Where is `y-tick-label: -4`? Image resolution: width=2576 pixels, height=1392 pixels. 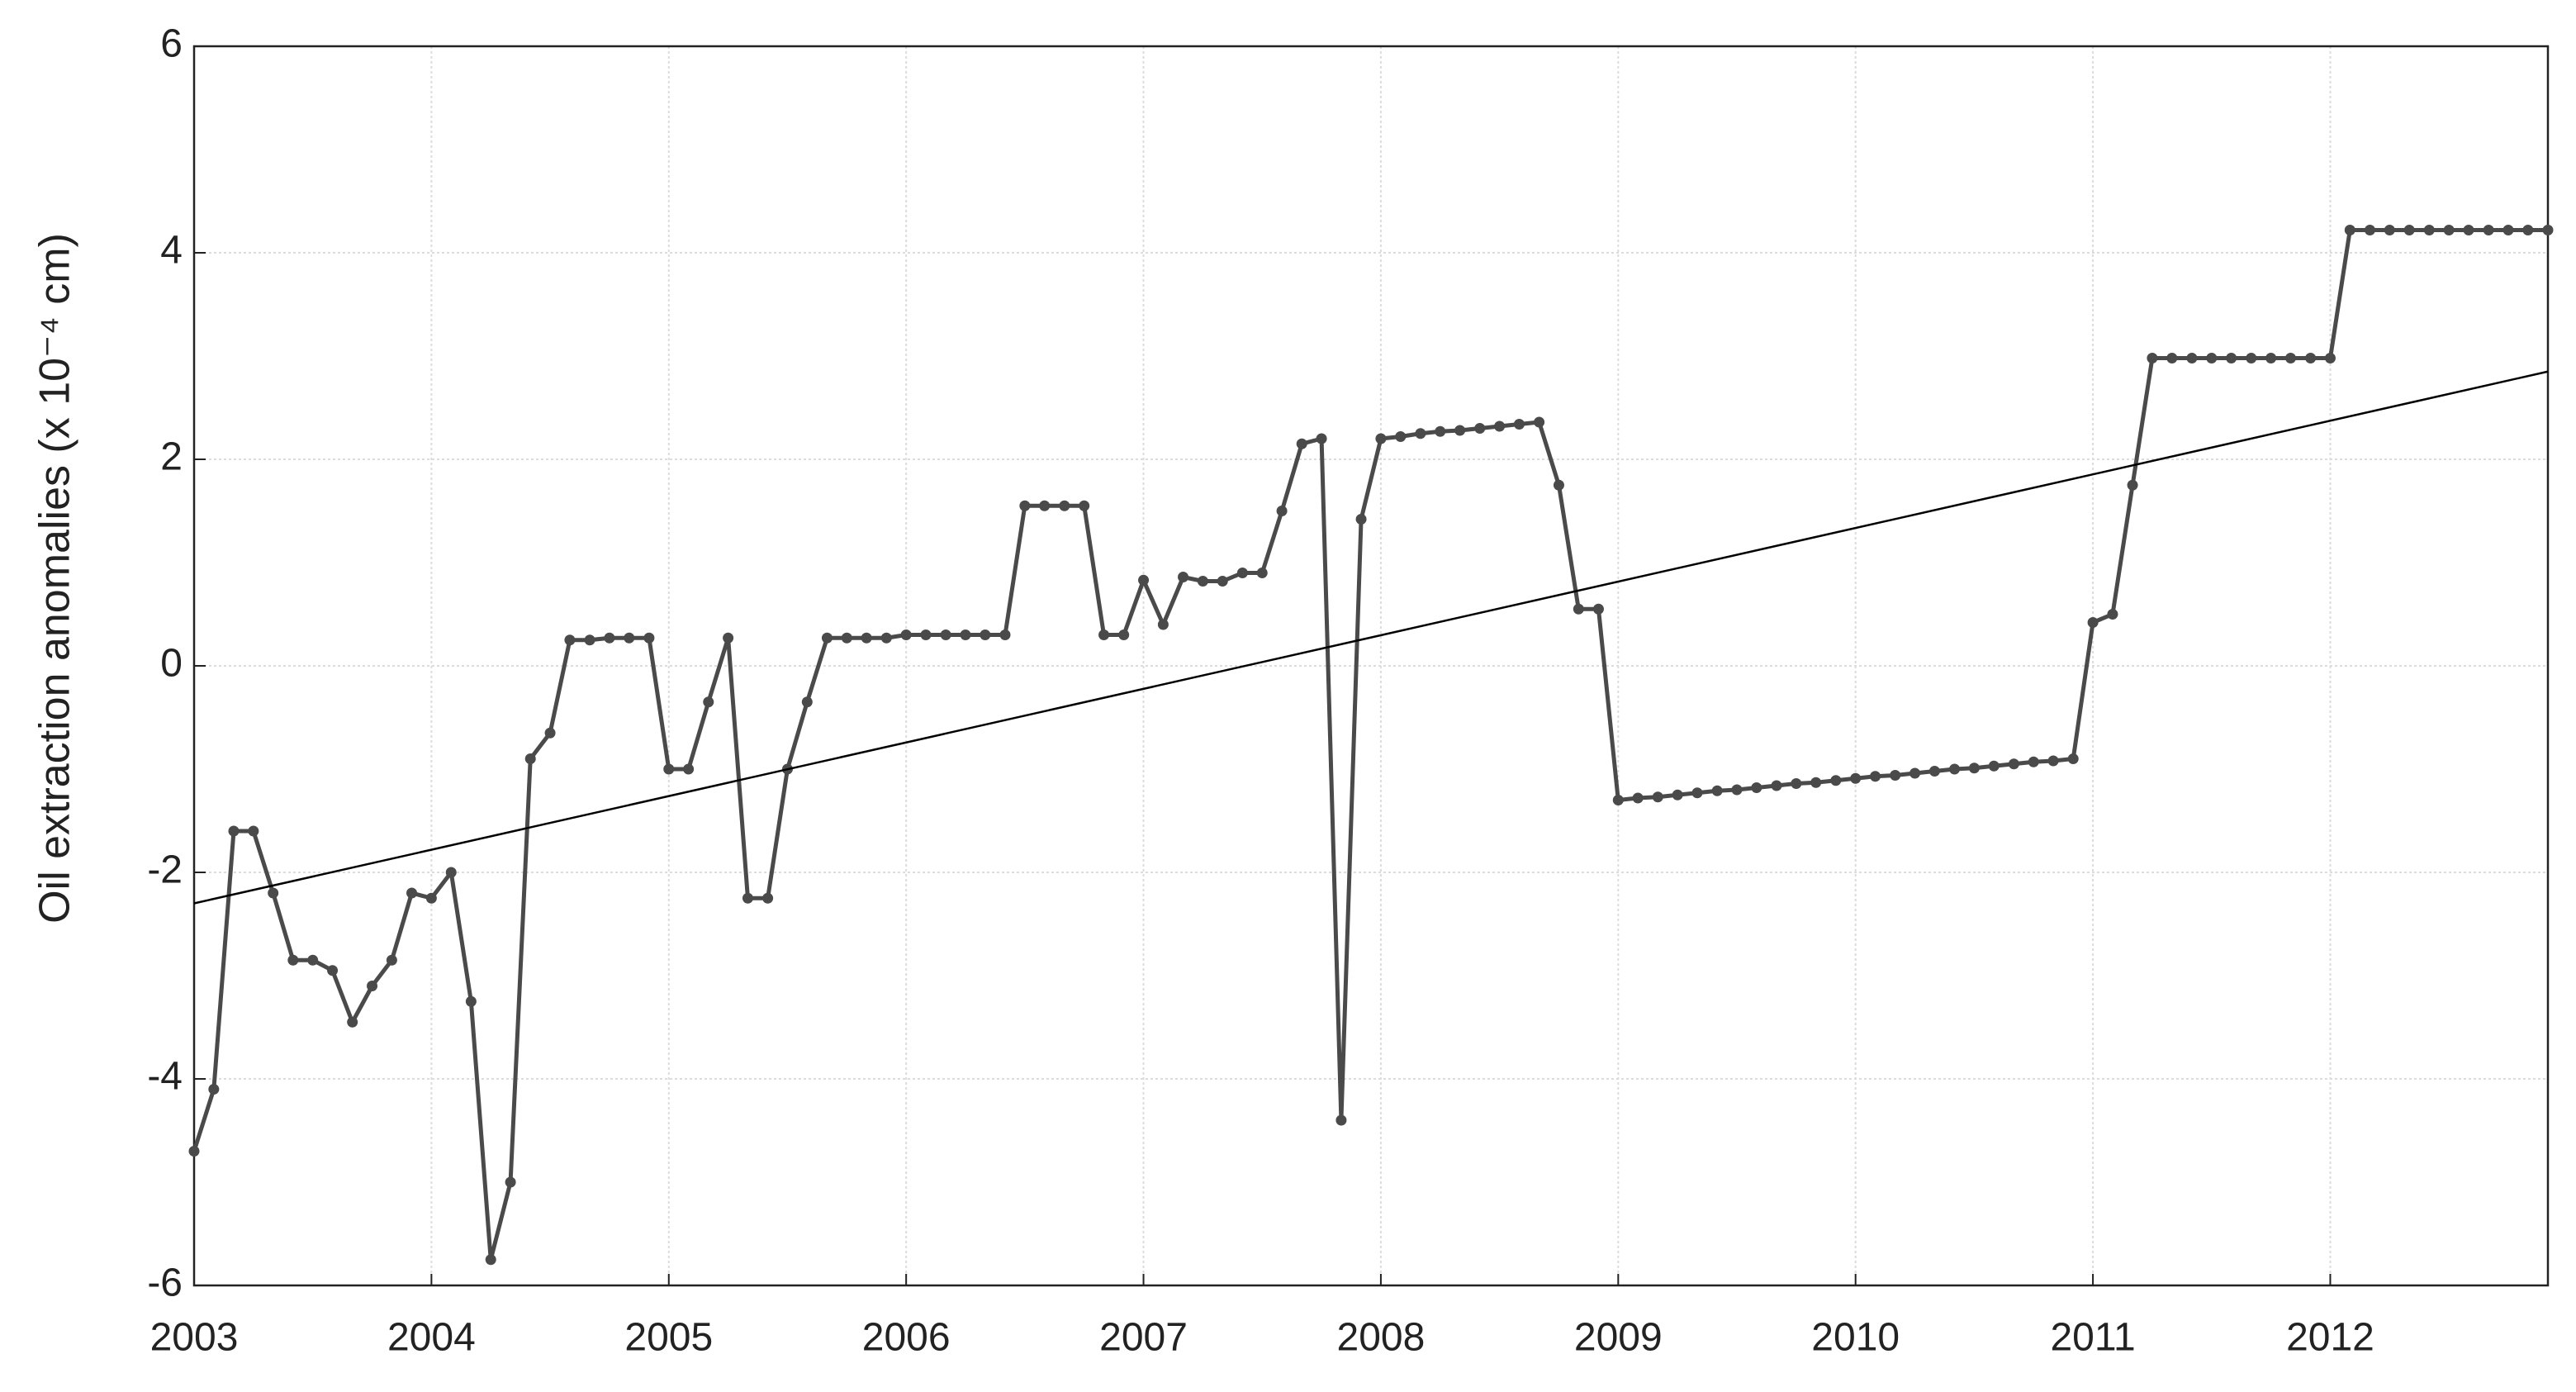 y-tick-label: -4 is located at coordinates (165, 1077).